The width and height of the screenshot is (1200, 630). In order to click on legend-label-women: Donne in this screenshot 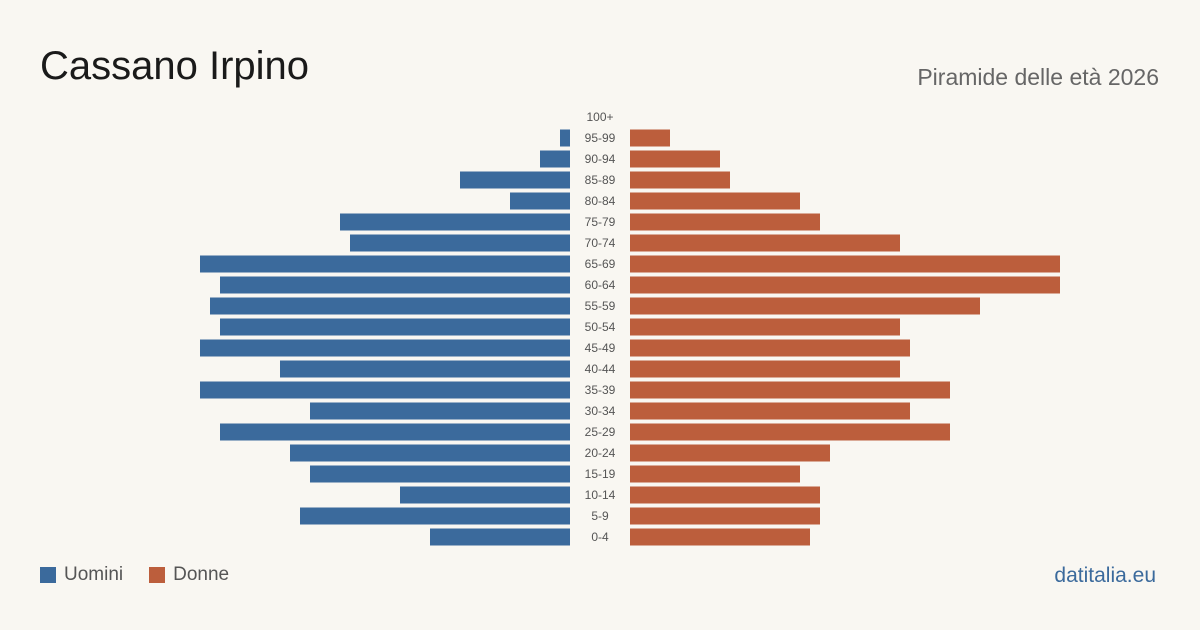, I will do `click(201, 574)`.